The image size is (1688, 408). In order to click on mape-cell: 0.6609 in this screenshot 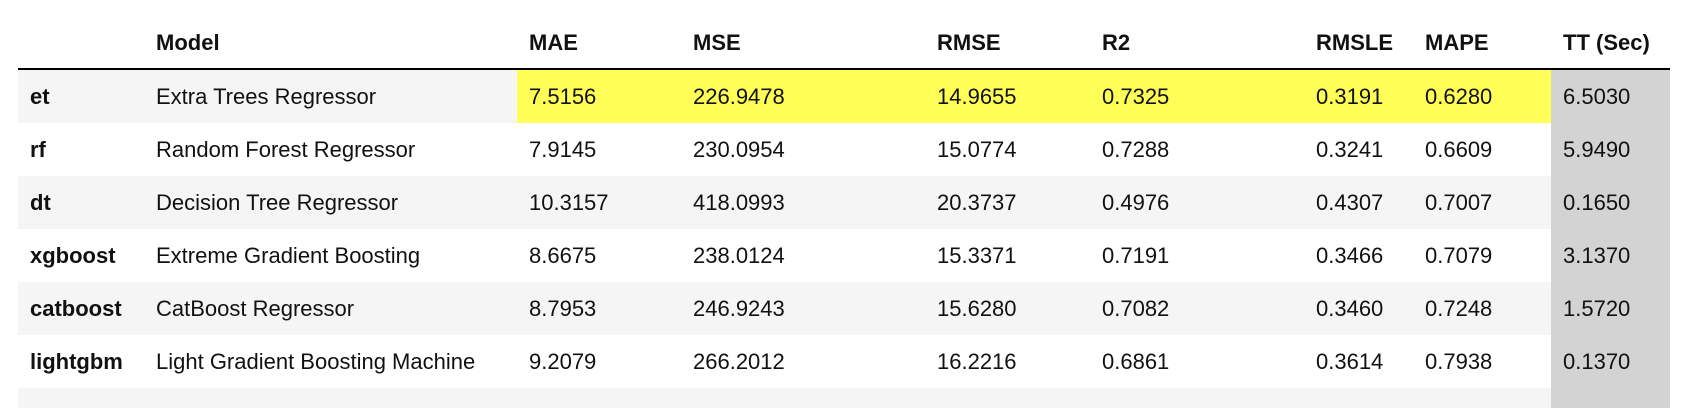, I will do `click(1482, 149)`.